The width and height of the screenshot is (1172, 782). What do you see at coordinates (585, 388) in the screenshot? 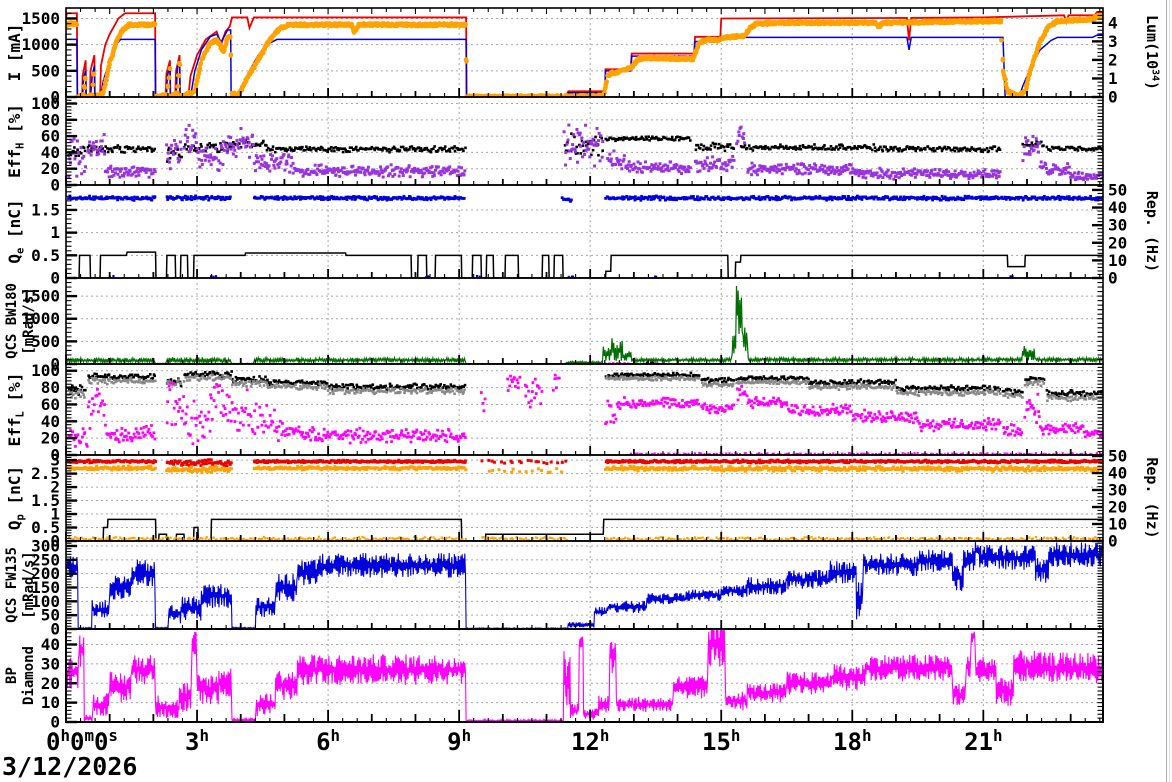
I see `series-eff-l-gray` at bounding box center [585, 388].